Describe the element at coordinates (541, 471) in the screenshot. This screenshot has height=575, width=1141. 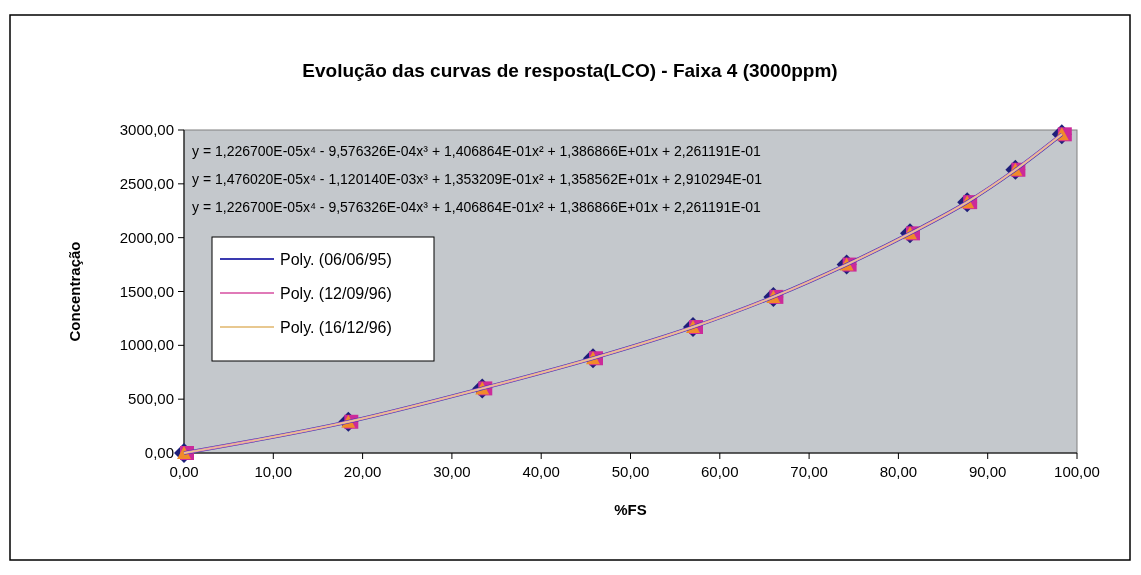
I see `x-tick-label: 40,00` at that location.